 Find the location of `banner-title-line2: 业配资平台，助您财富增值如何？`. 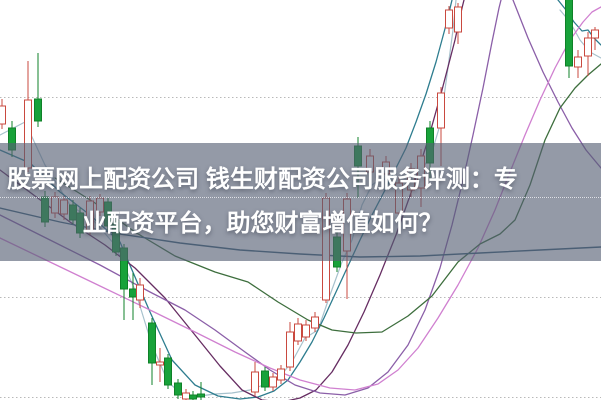

banner-title-line2: 业配资平台，助您财富增值如何？ is located at coordinates (262, 223).